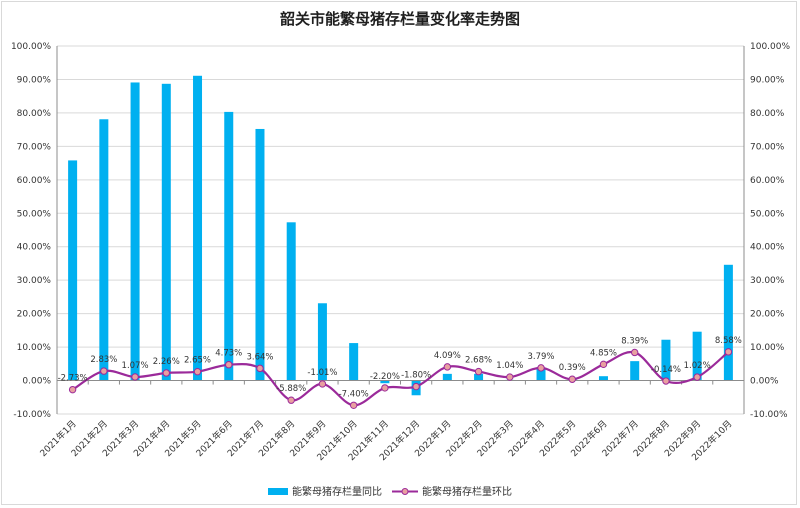 This screenshot has width=800, height=508. Describe the element at coordinates (697, 366) in the screenshot. I see `data-label: 1.02%` at that location.